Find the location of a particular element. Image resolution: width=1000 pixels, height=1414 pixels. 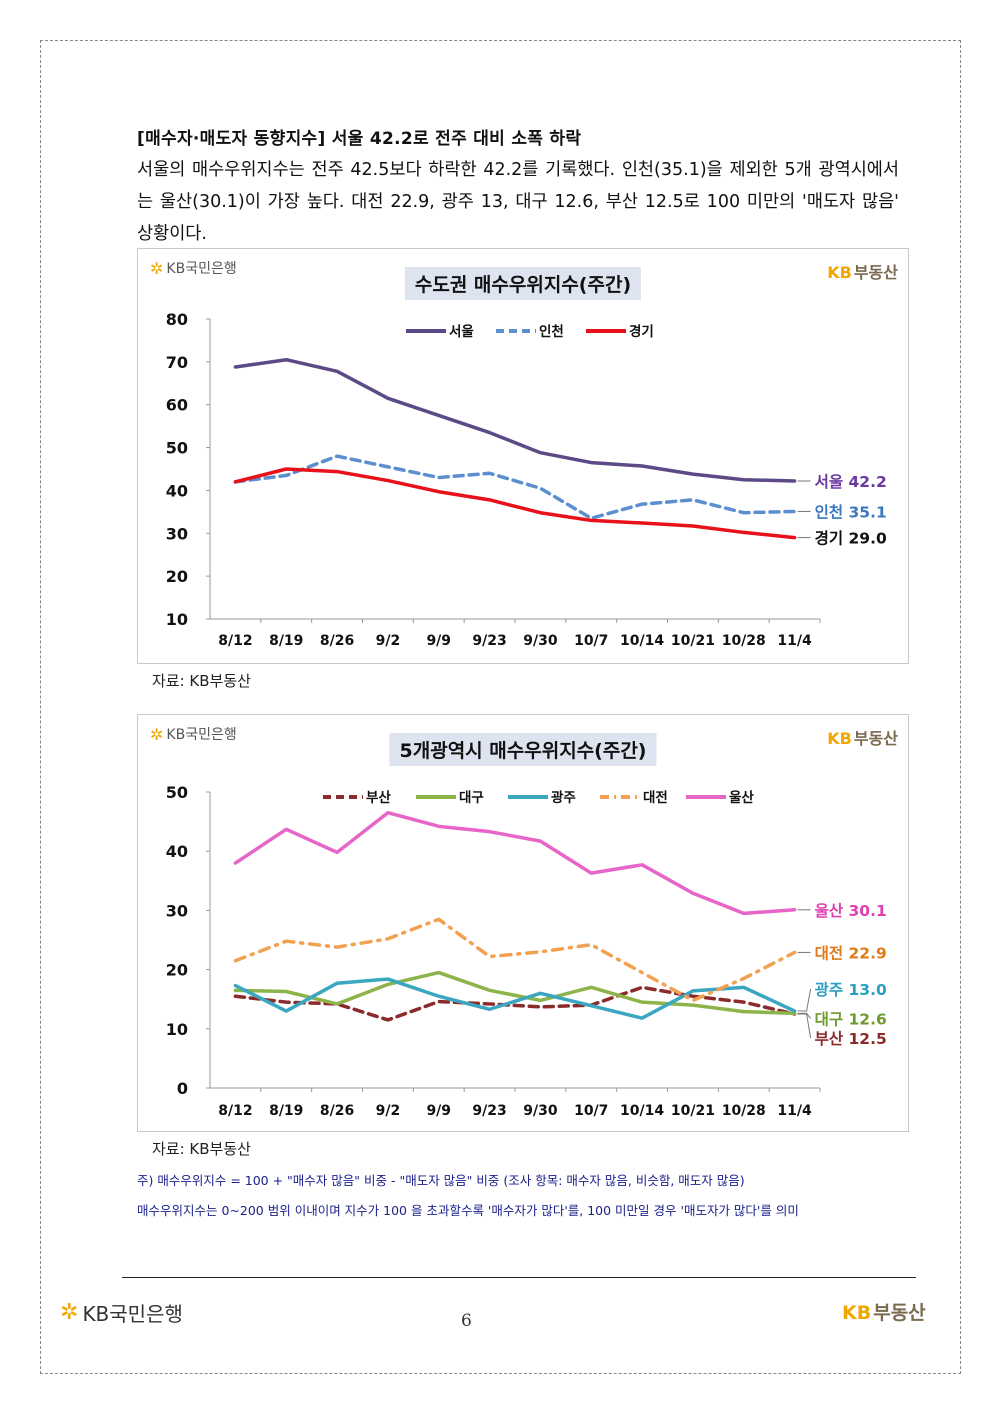

series-incheon: 인천 35.1 is located at coordinates (560, 487).